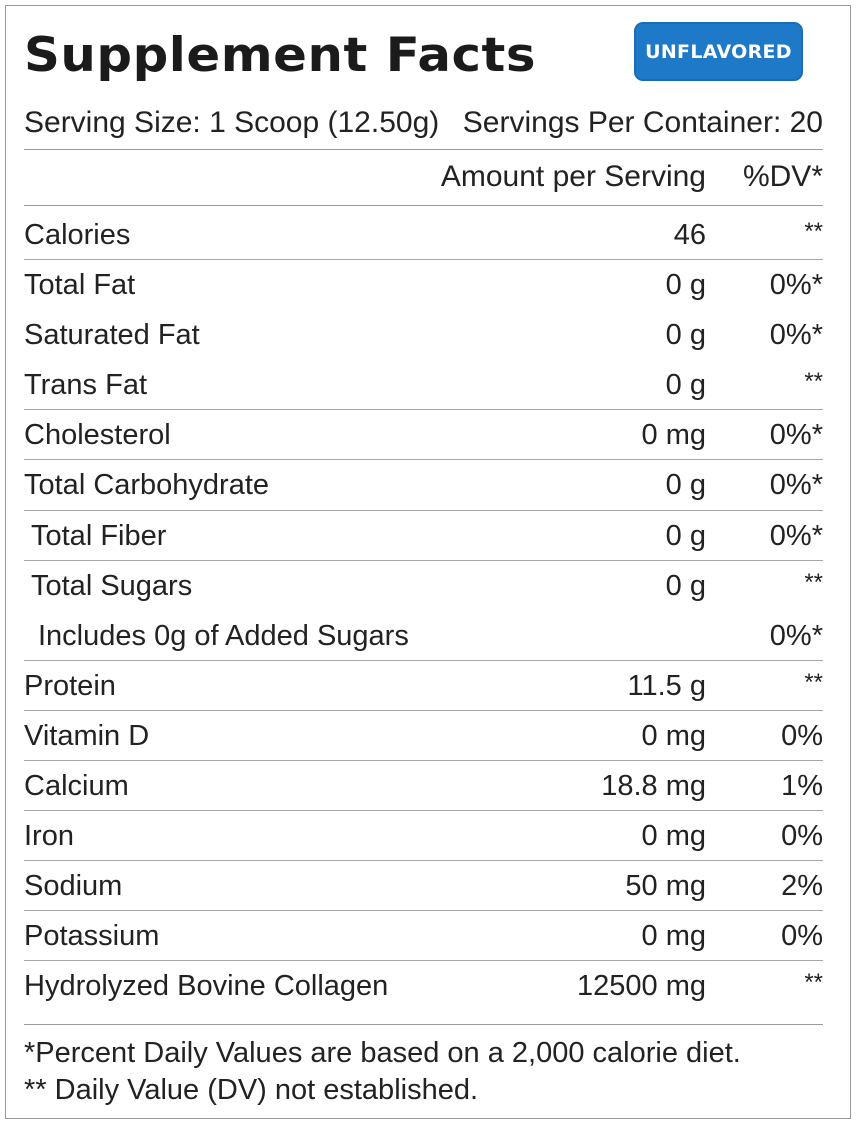  I want to click on nutrient-amount: 50 mg, so click(665, 886).